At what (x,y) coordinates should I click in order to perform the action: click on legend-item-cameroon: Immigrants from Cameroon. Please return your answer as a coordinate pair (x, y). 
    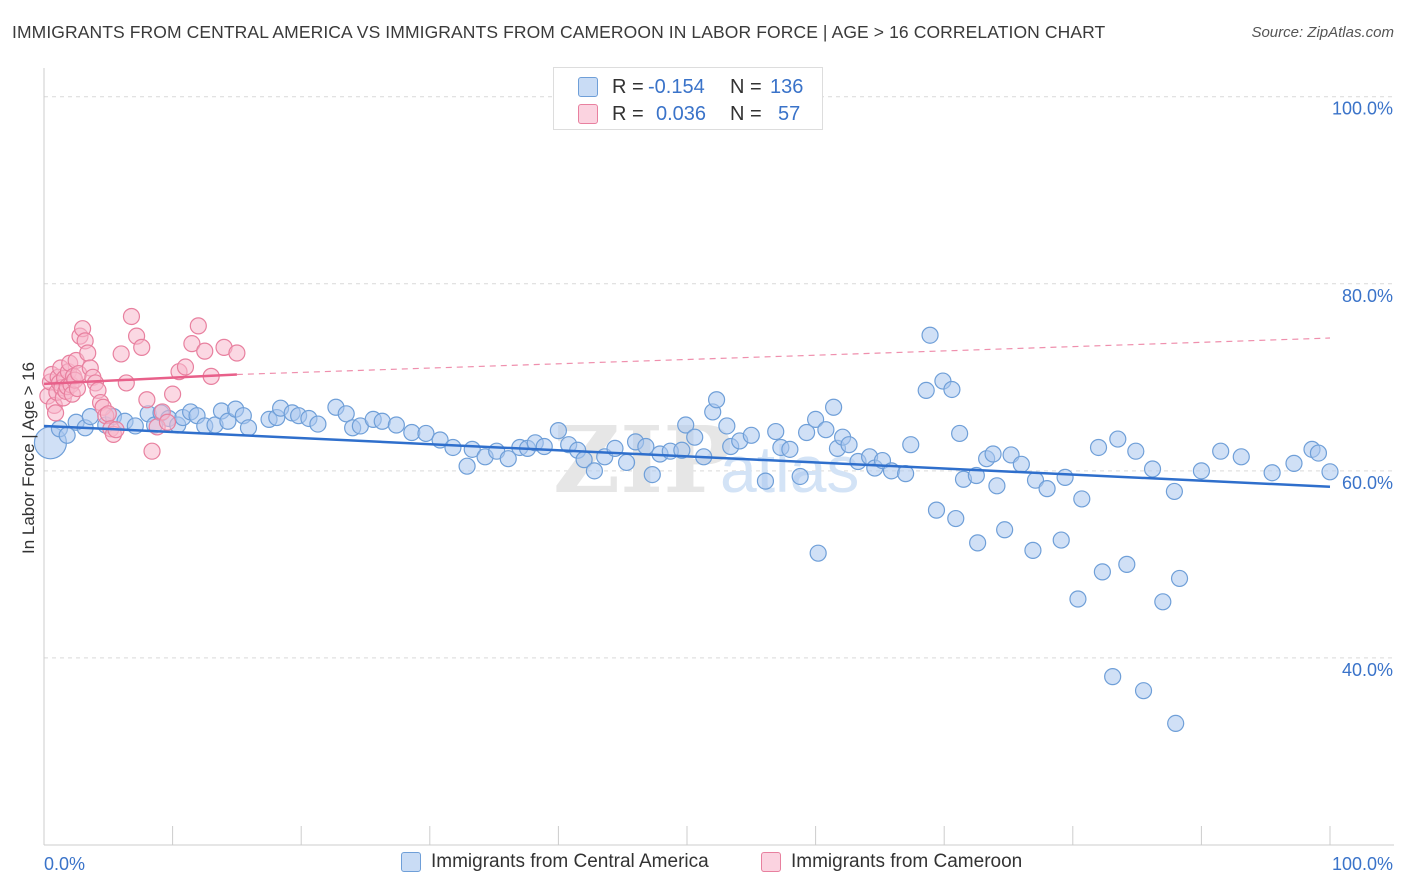
    Looking at the image, I should click on (891, 862).